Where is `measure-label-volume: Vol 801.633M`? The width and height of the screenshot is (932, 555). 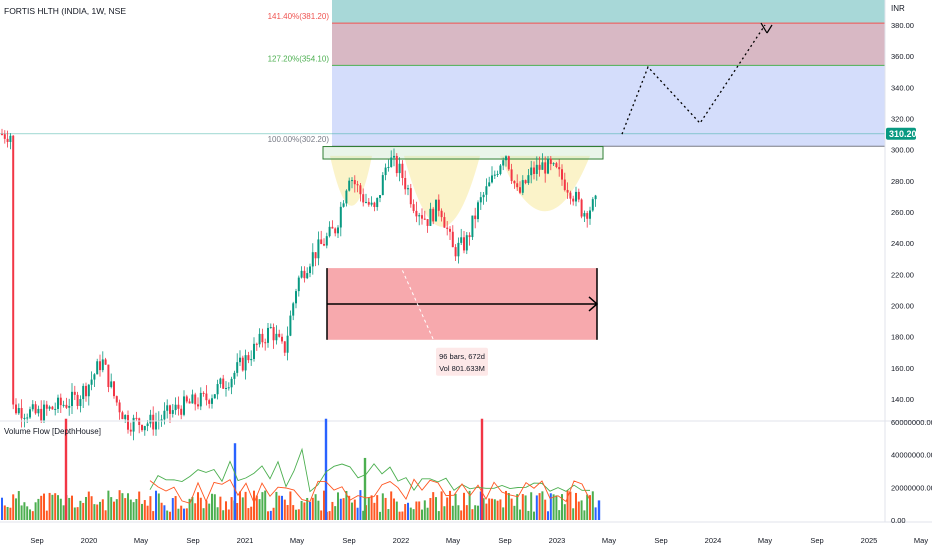 measure-label-volume: Vol 801.633M is located at coordinates (462, 368).